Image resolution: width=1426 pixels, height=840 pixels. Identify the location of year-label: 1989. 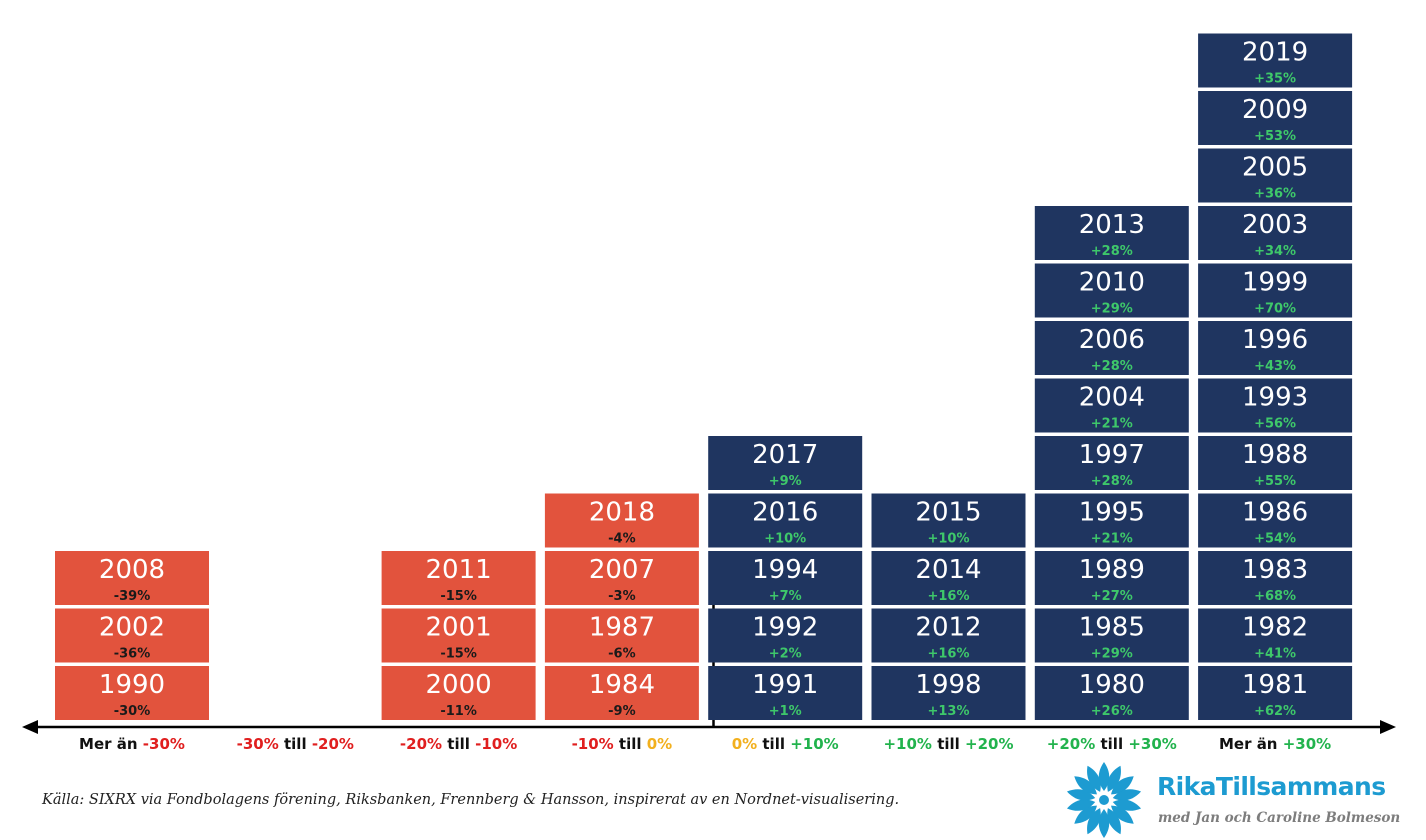
(1112, 570).